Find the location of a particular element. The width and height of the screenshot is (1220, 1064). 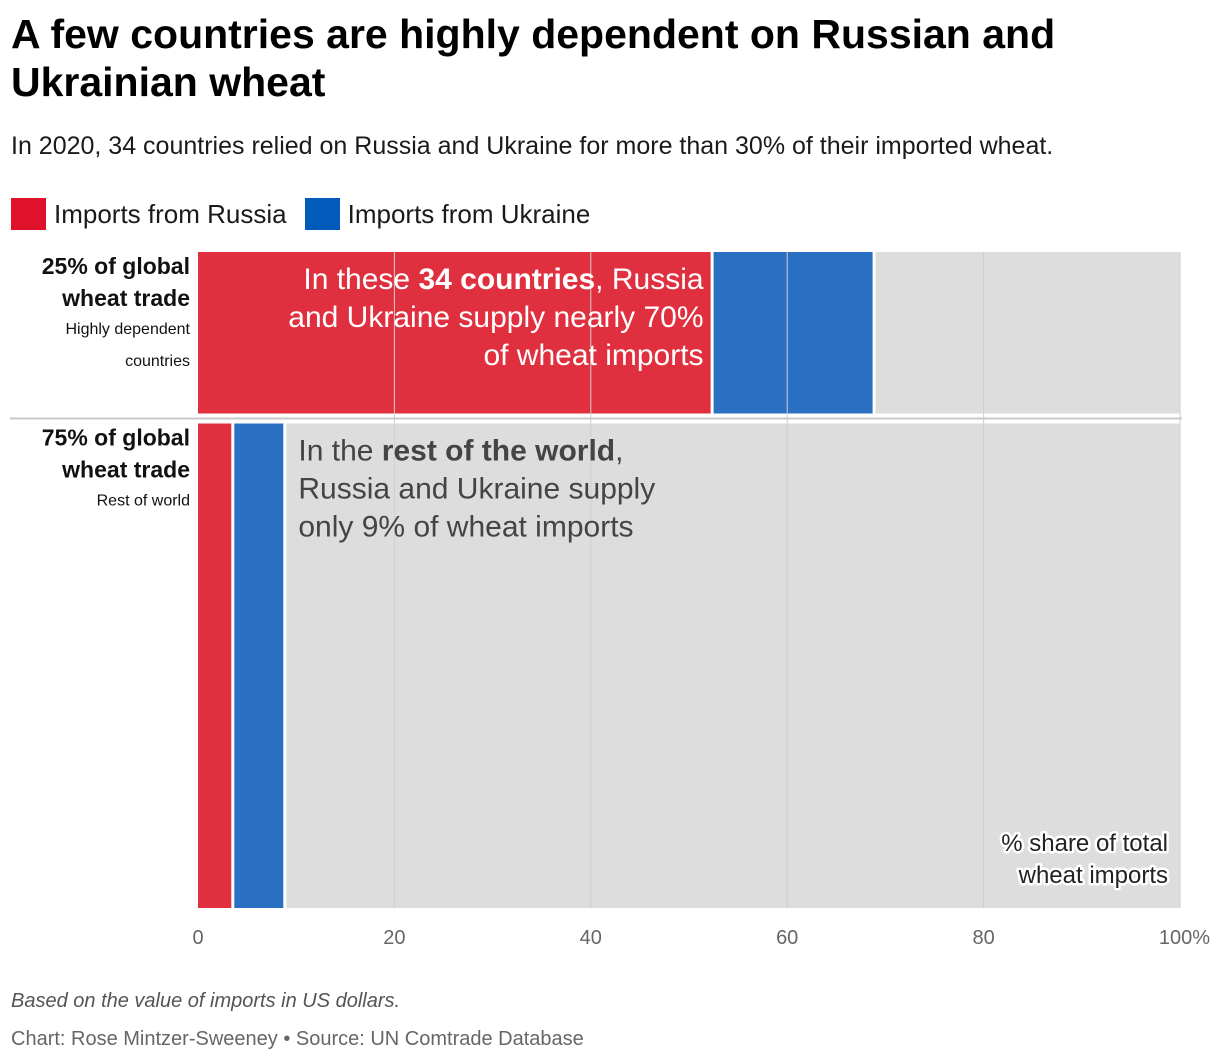

x-tick-label: 20 is located at coordinates (394, 938).